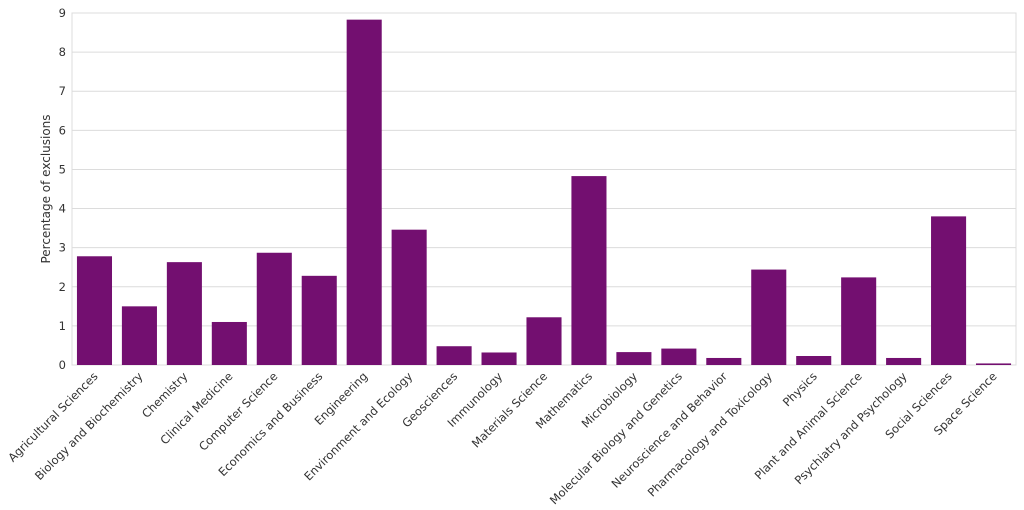  I want to click on y-tick-label: 7, so click(62, 91).